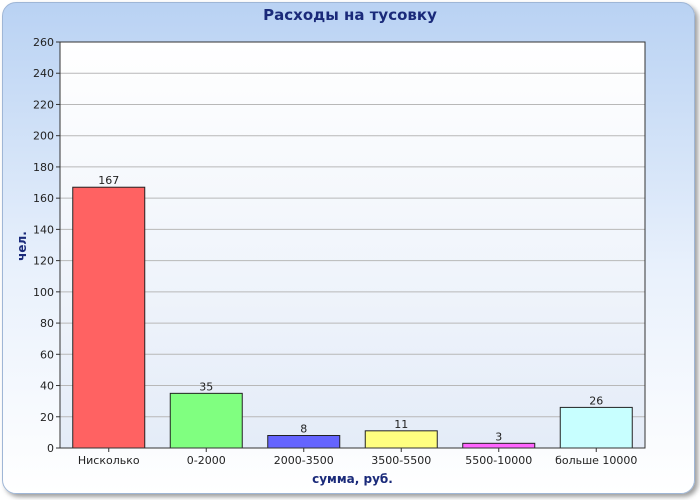 The width and height of the screenshot is (700, 500). I want to click on x-tick-label: Нисколько, so click(109, 460).